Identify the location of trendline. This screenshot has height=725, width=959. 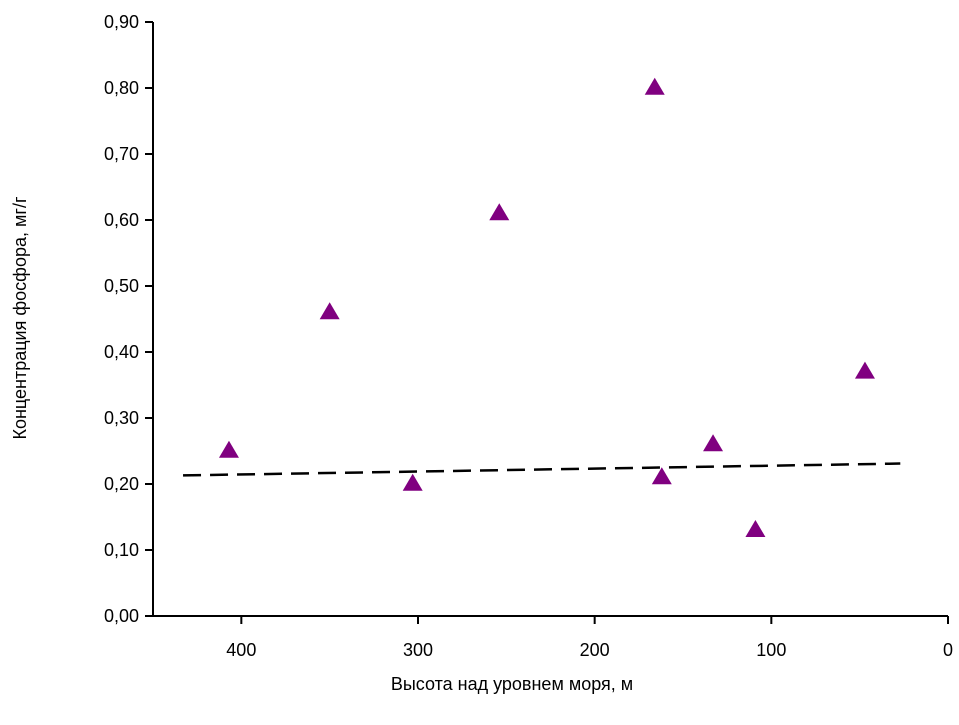
(542, 469).